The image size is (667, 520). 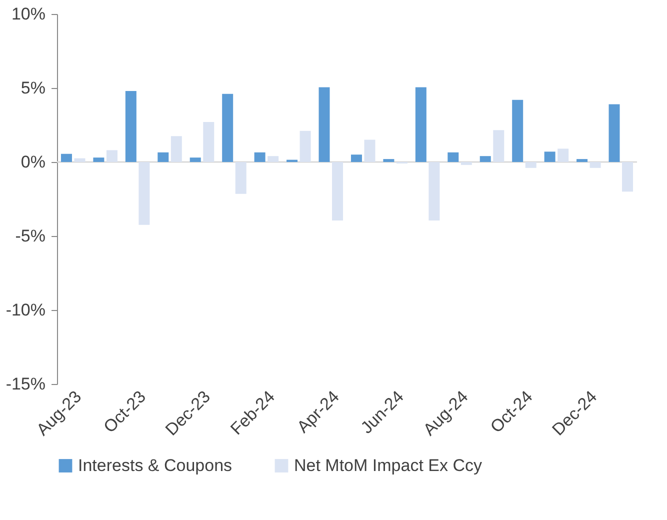 I want to click on y-tick-label: -5%, so click(x=30, y=236).